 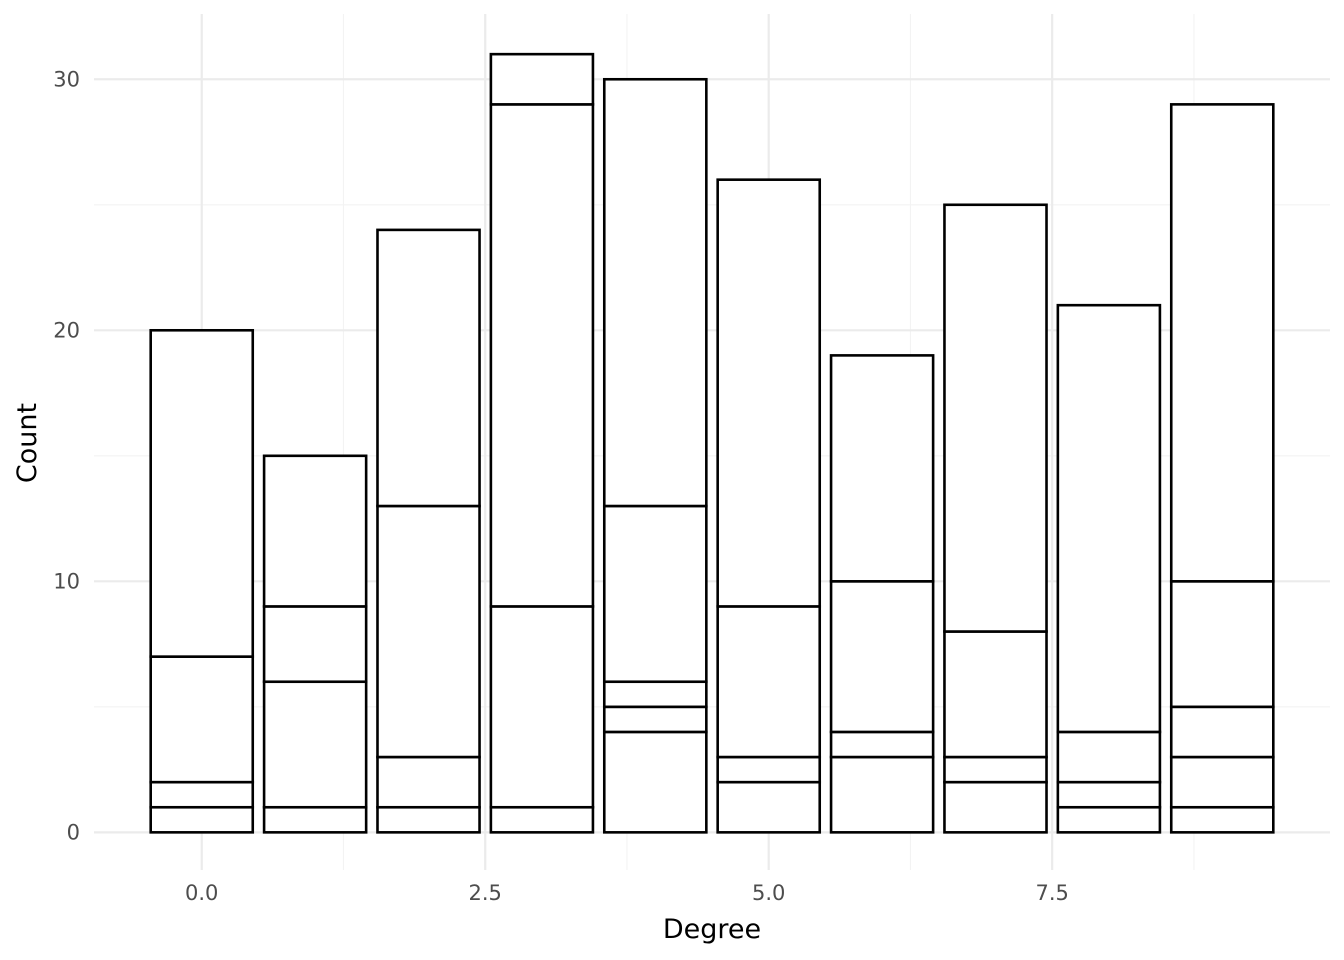 I want to click on x-axis-title: Degree, so click(x=712, y=929).